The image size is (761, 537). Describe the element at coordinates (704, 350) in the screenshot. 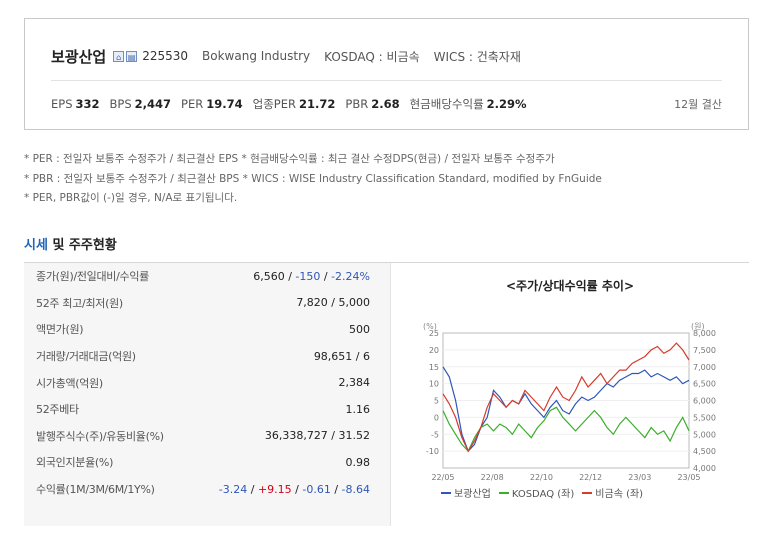

I see `right-tick-label: 7,500` at that location.